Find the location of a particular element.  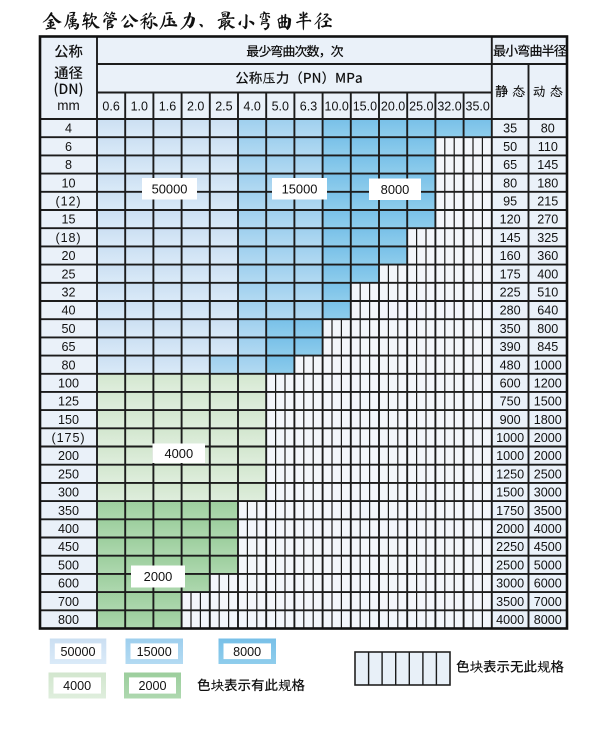

svg-text: 390 is located at coordinates (510, 347).